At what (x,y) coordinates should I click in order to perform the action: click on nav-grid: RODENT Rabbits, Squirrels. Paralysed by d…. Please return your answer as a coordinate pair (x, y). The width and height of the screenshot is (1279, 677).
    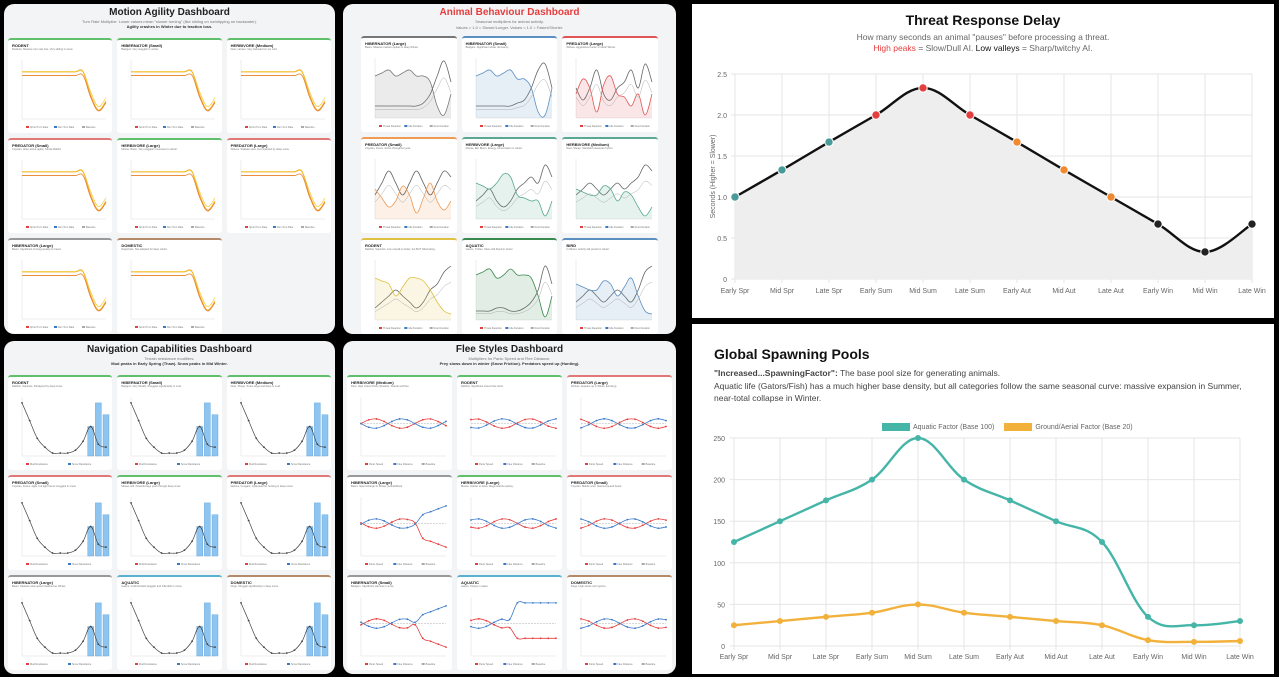
    Looking at the image, I should click on (169, 522).